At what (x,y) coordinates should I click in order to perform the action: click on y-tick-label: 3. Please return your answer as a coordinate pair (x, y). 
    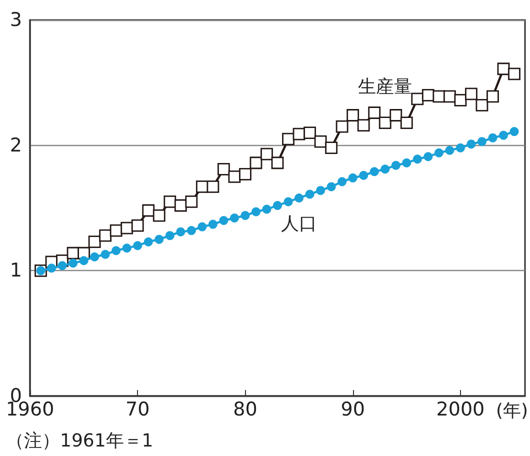
    Looking at the image, I should click on (16, 20).